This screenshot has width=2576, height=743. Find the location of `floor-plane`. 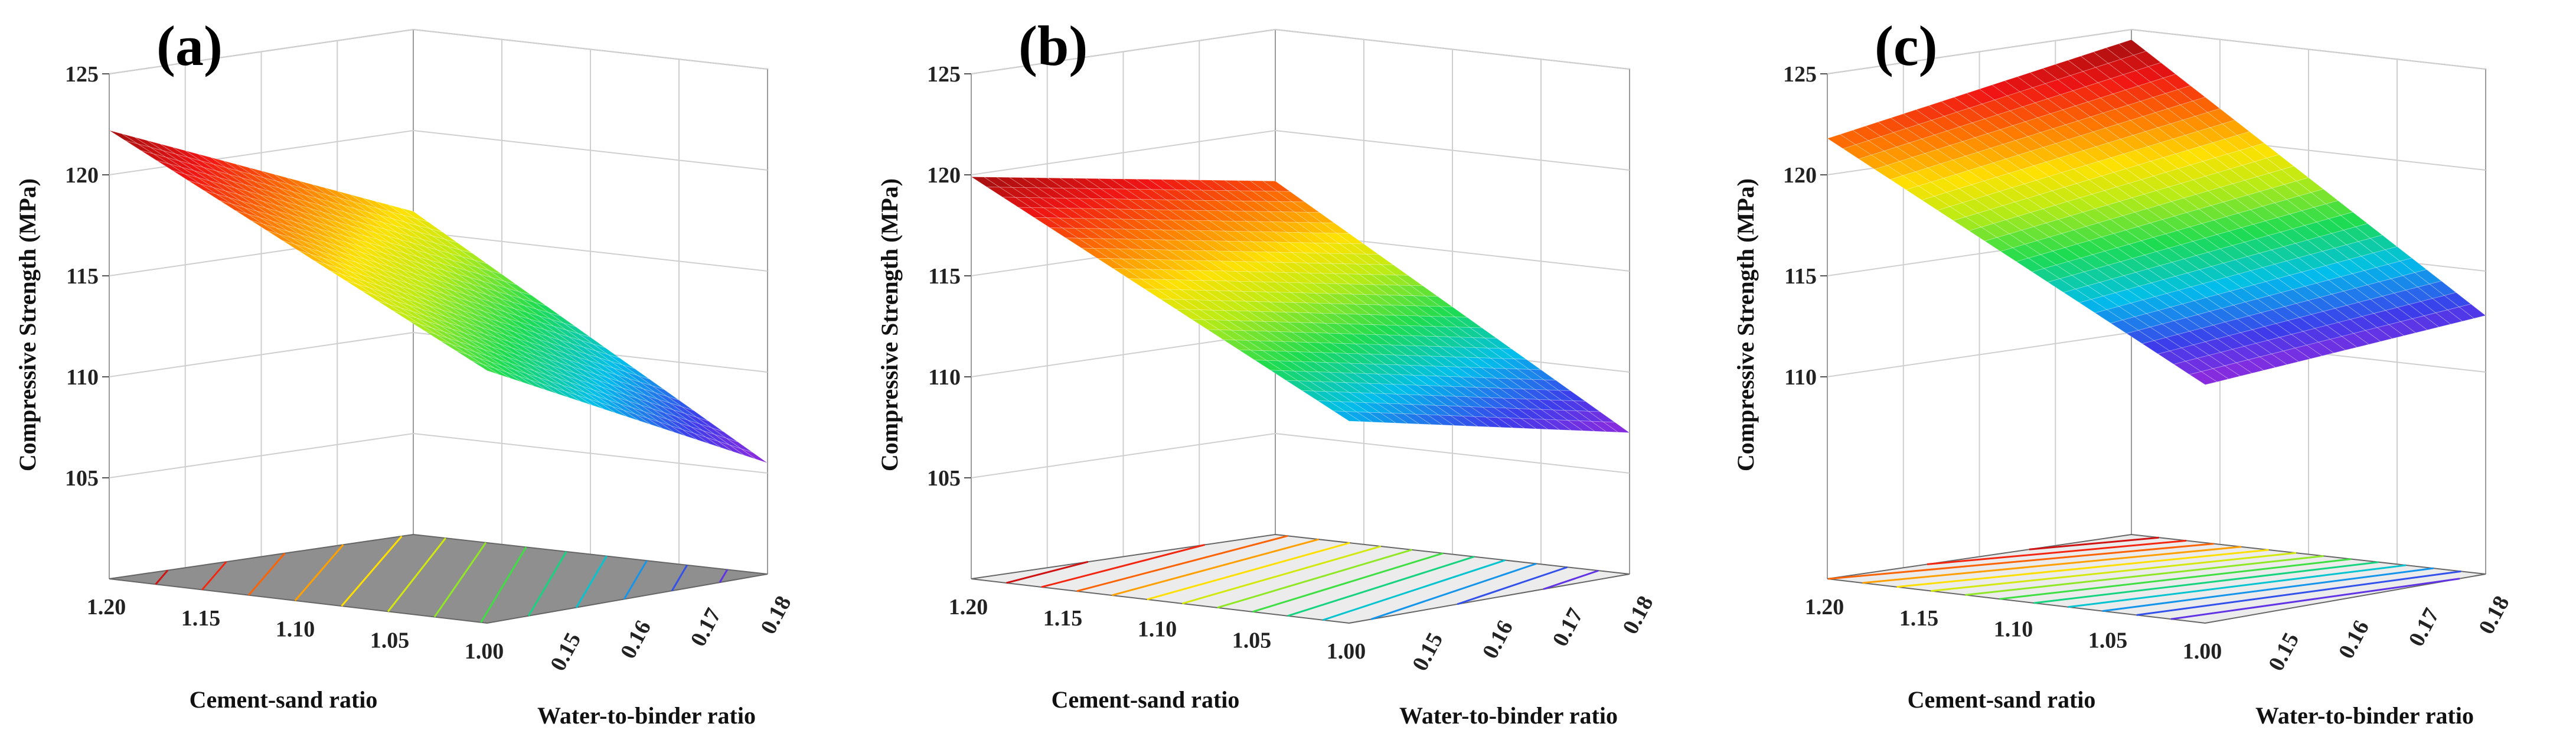

floor-plane is located at coordinates (438, 578).